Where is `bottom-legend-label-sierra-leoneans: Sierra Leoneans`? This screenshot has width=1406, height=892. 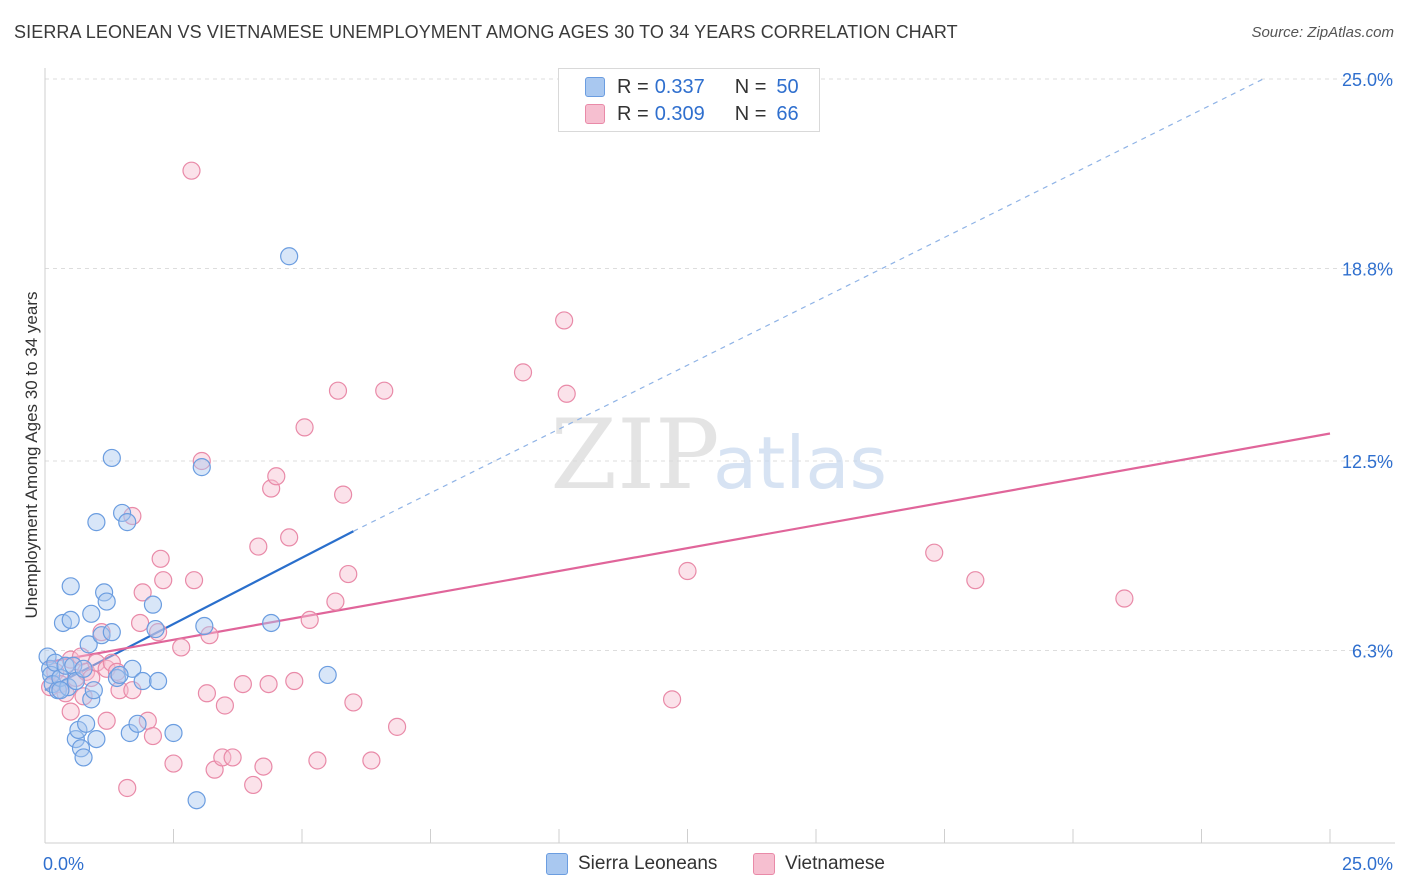
bottom-legend-label-sierra-leoneans: Sierra Leoneans is located at coordinates (648, 863).